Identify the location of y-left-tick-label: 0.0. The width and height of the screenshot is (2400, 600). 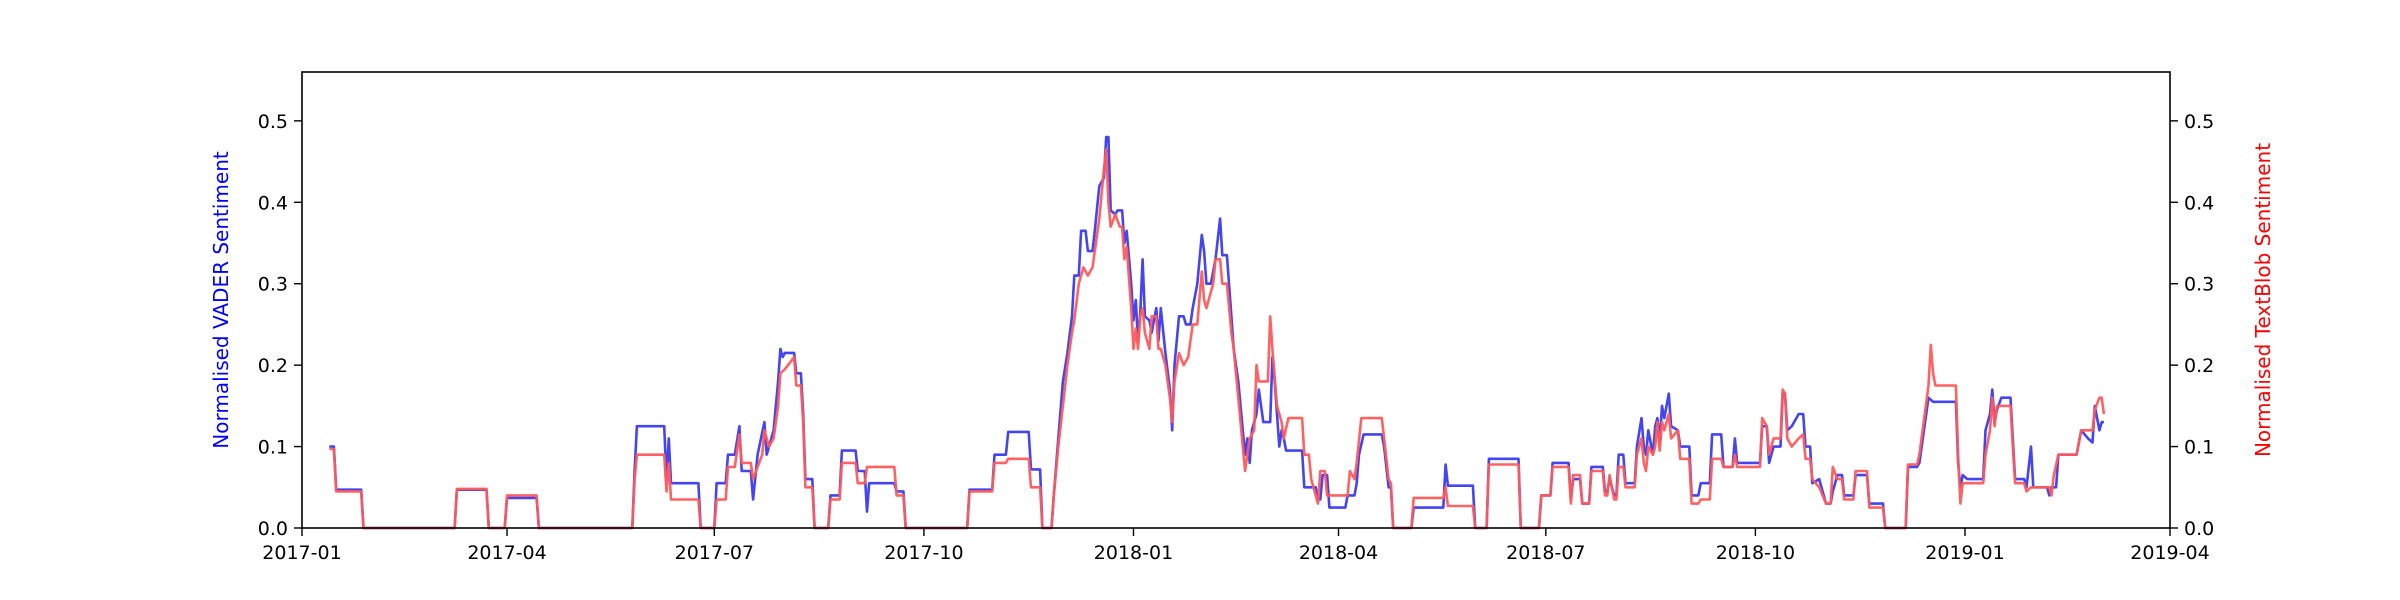
(273, 529).